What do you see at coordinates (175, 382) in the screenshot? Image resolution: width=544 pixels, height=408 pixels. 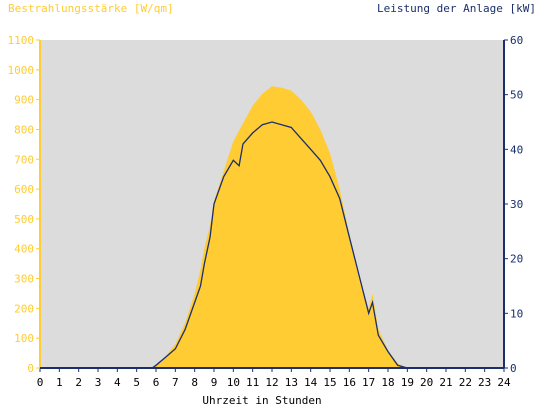 I see `x-tick-label: 7` at bounding box center [175, 382].